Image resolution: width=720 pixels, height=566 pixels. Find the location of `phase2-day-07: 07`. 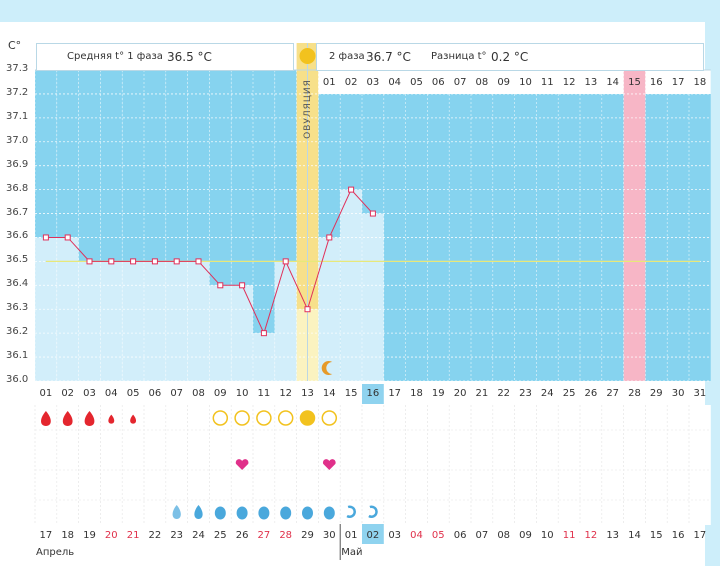

phase2-day-07: 07 is located at coordinates (460, 82).